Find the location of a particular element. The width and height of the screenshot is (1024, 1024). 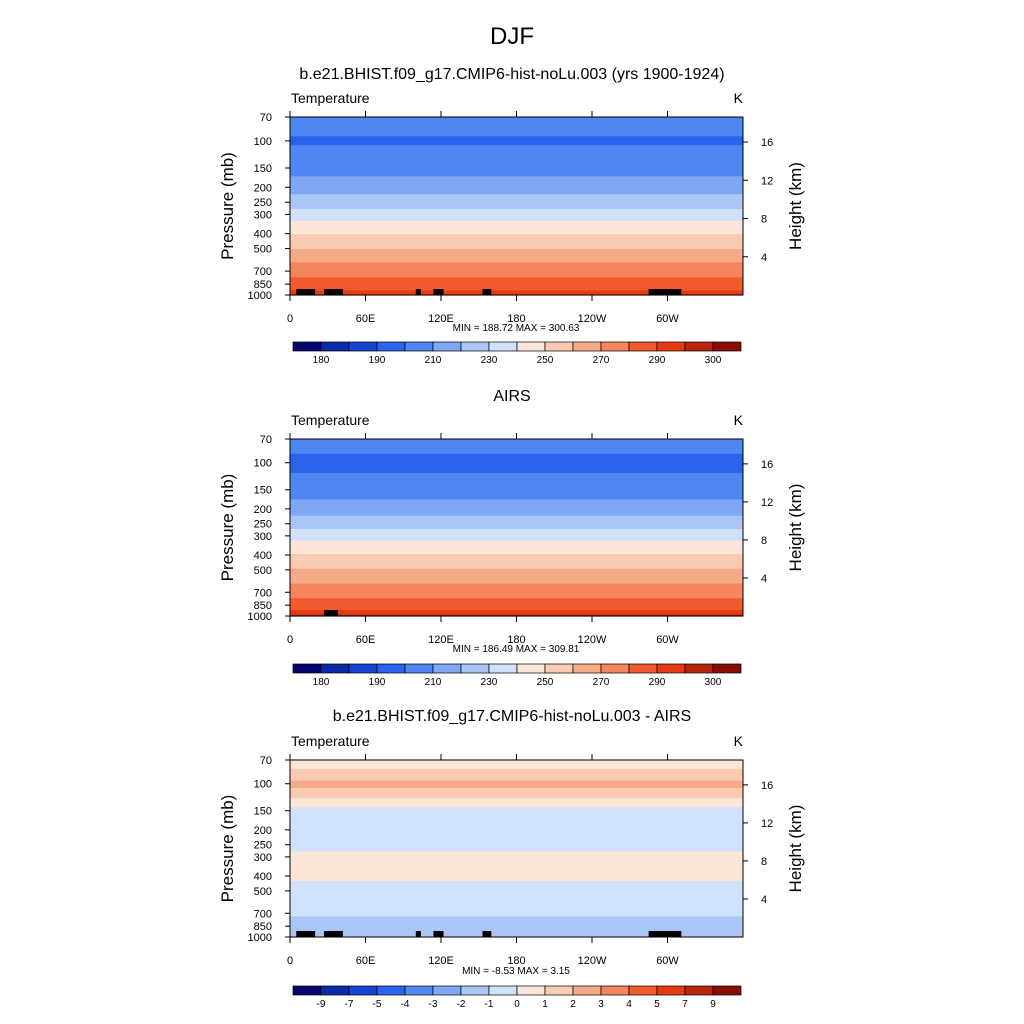

y-tick-label: 700 is located at coordinates (263, 593).